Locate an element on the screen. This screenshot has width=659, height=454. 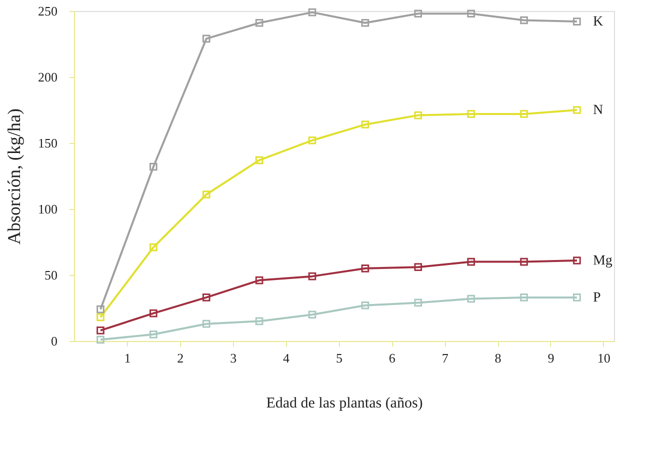
series-label: N is located at coordinates (598, 110).